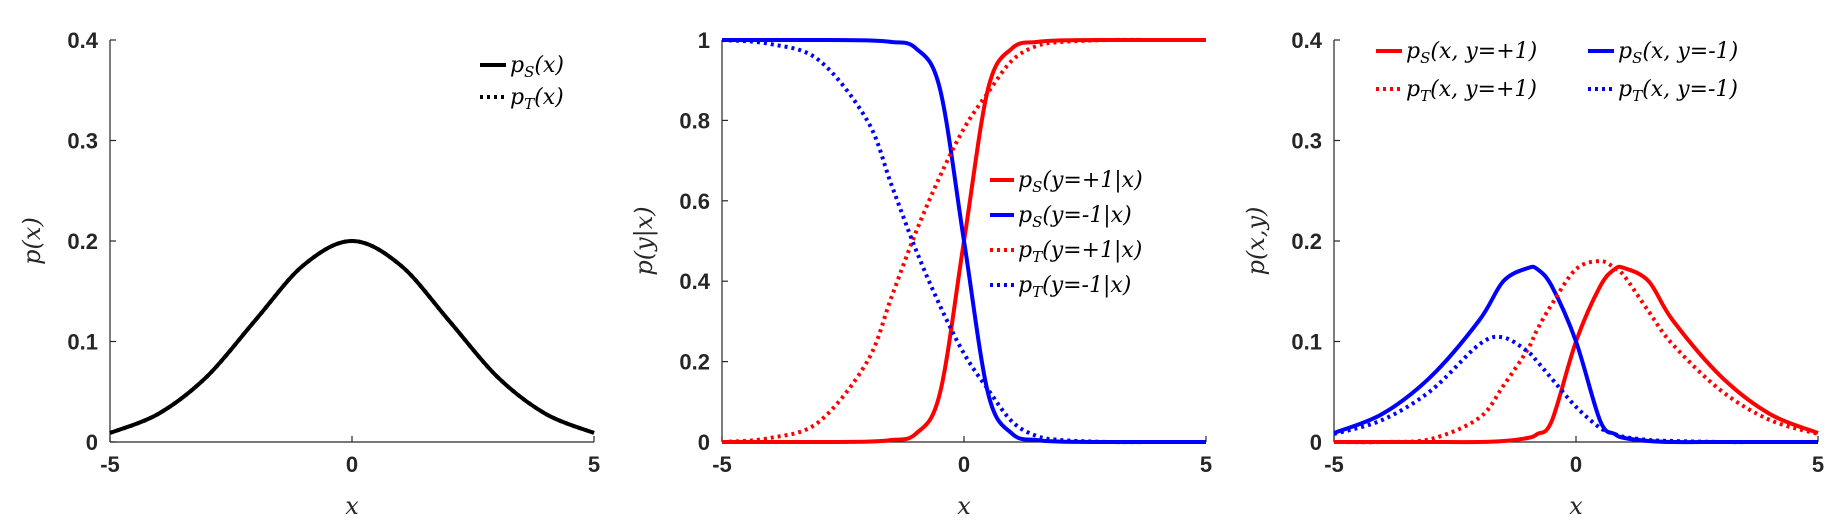 The height and width of the screenshot is (523, 1848). Describe the element at coordinates (537, 99) in the screenshot. I see `legend-label: pT(x)` at that location.